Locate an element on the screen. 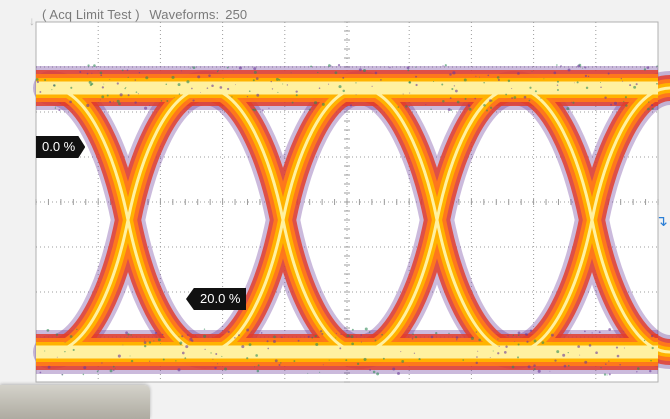  trigger-level-arrow-icon: ↴ is located at coordinates (661, 221).